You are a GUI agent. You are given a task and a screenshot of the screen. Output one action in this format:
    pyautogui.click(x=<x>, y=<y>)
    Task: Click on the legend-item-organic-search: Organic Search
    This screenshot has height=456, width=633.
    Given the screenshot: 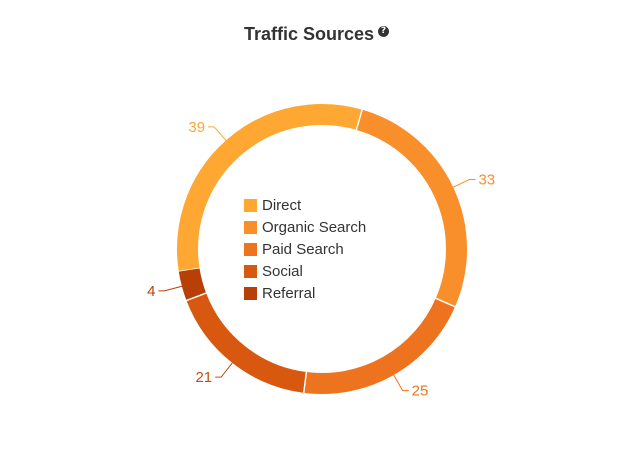 What is the action you would take?
    pyautogui.click(x=305, y=227)
    